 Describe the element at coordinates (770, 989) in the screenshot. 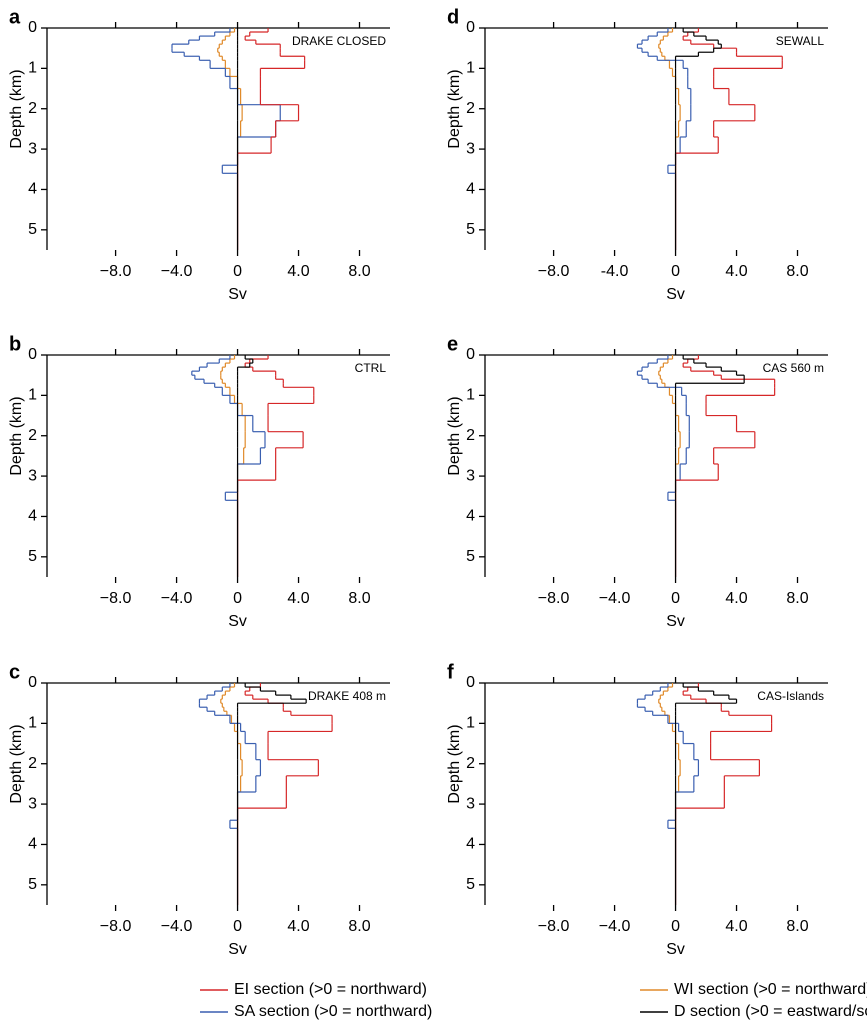

I see `legend-label: WI section (>0 = northward)` at that location.